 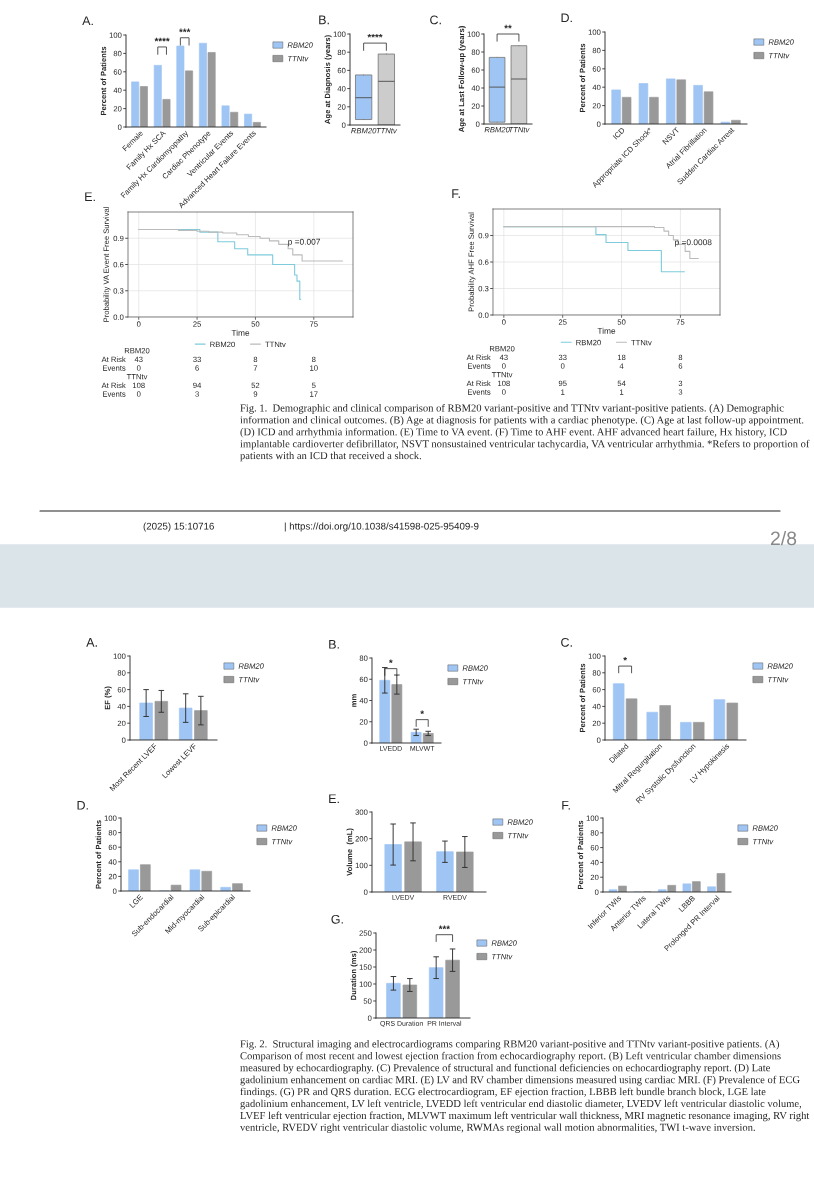 I want to click on annotation: p =0.0008, so click(x=693, y=243).